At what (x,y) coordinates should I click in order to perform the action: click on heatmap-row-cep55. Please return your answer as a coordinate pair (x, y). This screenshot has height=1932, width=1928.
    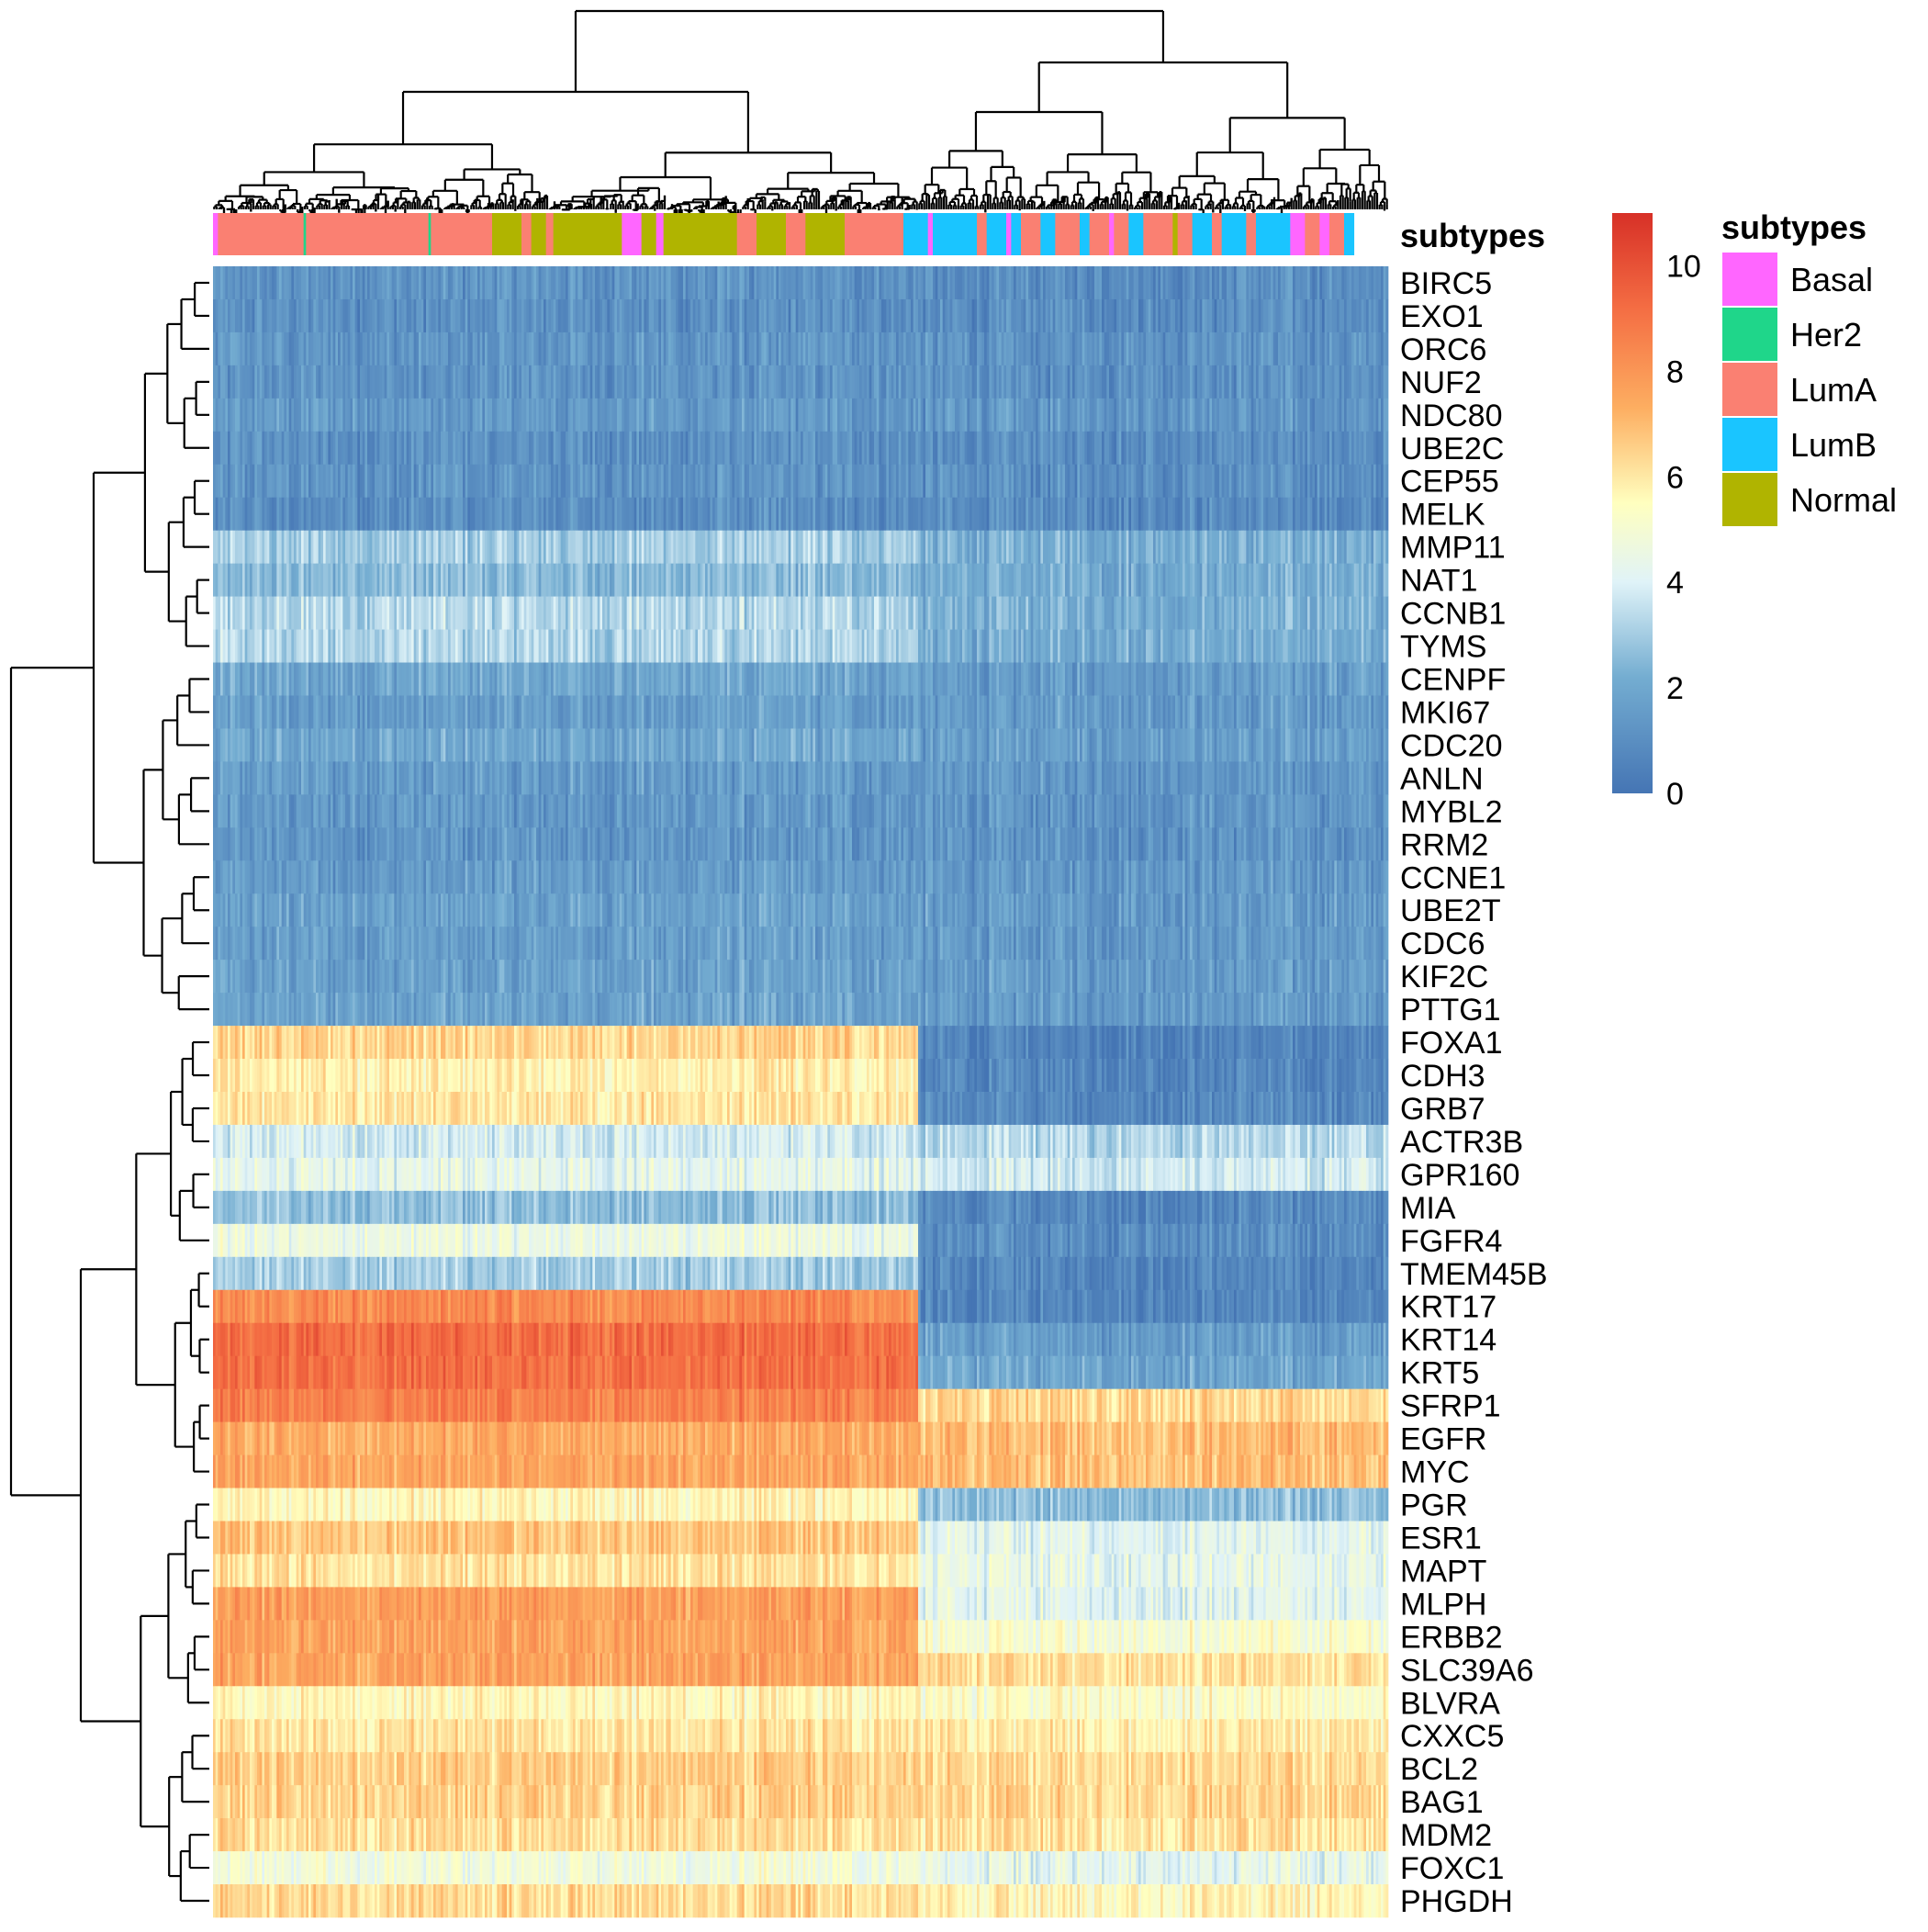
    Looking at the image, I should click on (800, 481).